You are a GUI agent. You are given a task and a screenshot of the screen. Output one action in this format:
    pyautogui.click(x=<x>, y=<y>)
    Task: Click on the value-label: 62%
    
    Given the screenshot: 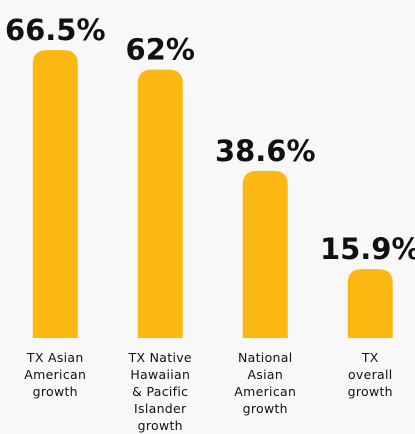 What is the action you would take?
    pyautogui.click(x=160, y=50)
    